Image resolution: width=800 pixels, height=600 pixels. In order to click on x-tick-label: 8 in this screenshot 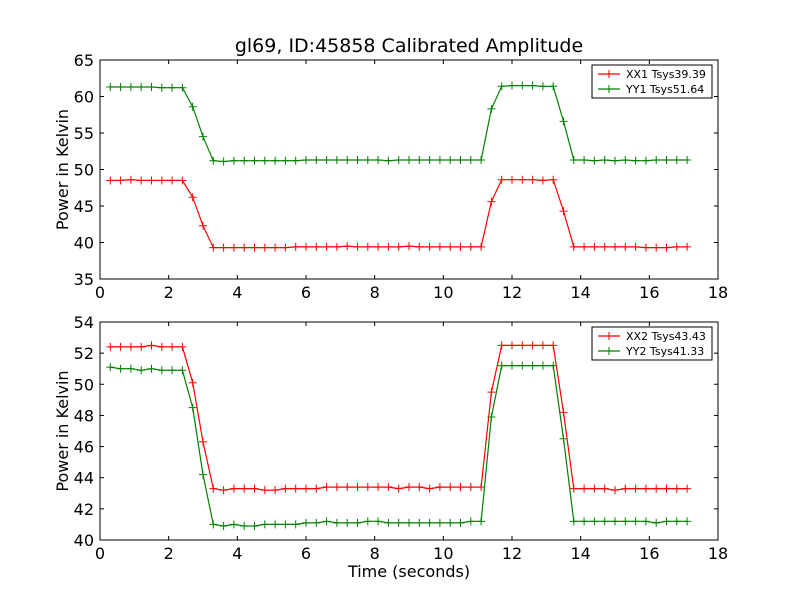, I will do `click(375, 553)`.